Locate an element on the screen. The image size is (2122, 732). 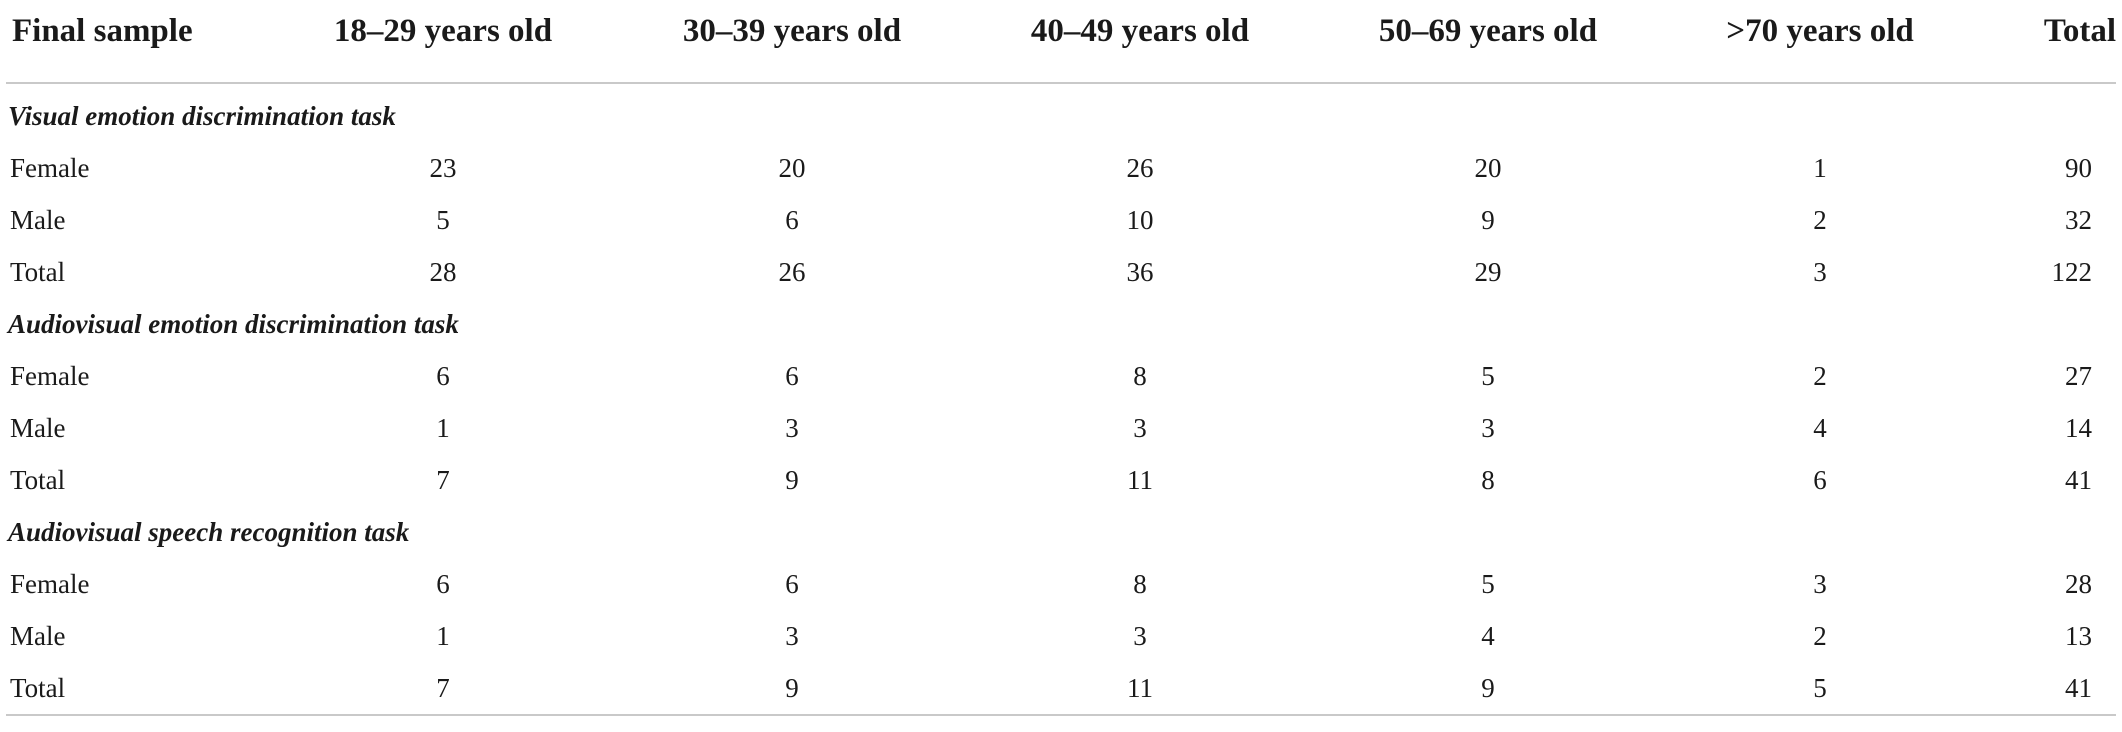
cell-age-40-49: 36 is located at coordinates (1140, 271).